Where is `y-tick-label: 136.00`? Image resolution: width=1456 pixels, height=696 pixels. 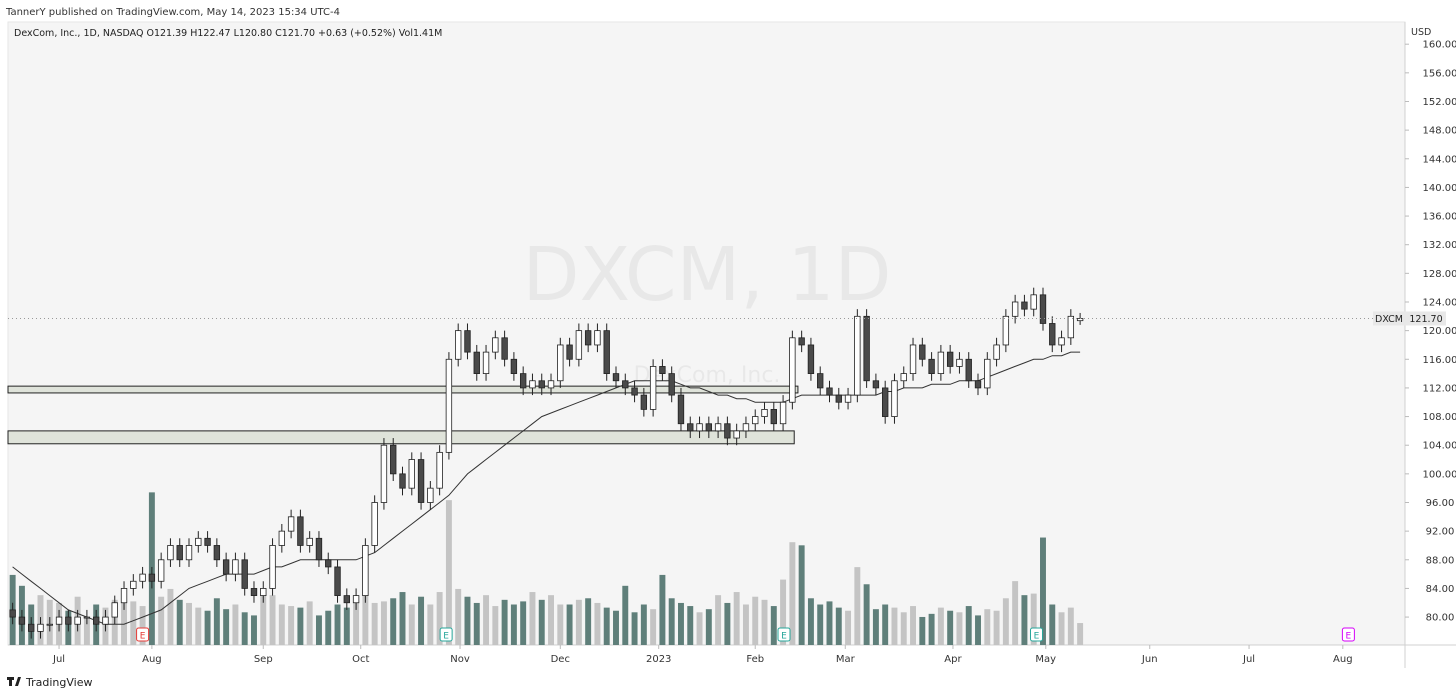
y-tick-label: 136.00 is located at coordinates (1439, 217).